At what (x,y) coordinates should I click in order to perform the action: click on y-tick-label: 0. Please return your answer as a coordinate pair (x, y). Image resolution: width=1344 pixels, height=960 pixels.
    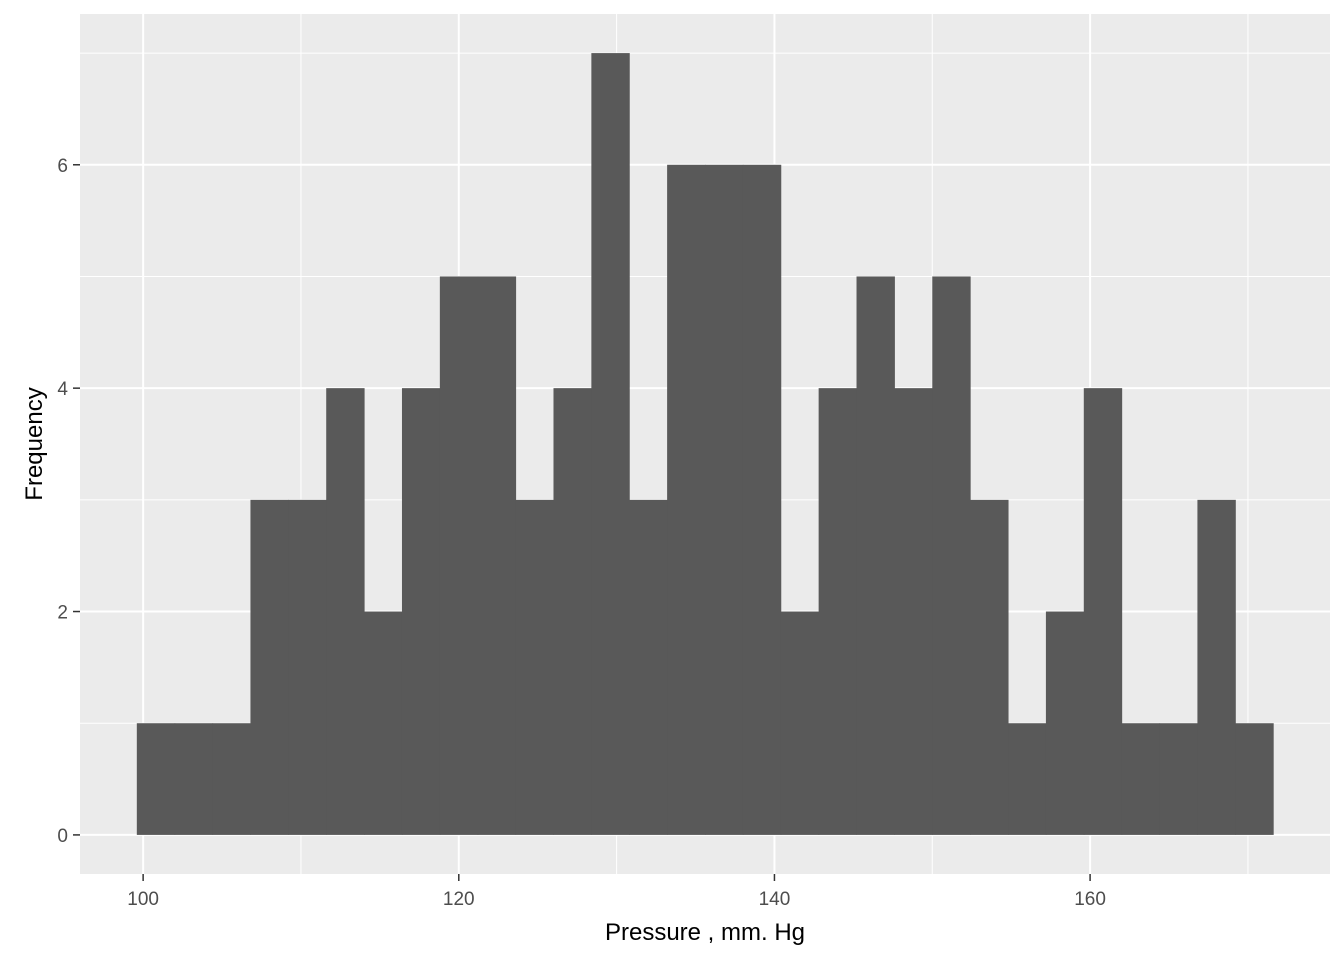
    Looking at the image, I should click on (62, 836).